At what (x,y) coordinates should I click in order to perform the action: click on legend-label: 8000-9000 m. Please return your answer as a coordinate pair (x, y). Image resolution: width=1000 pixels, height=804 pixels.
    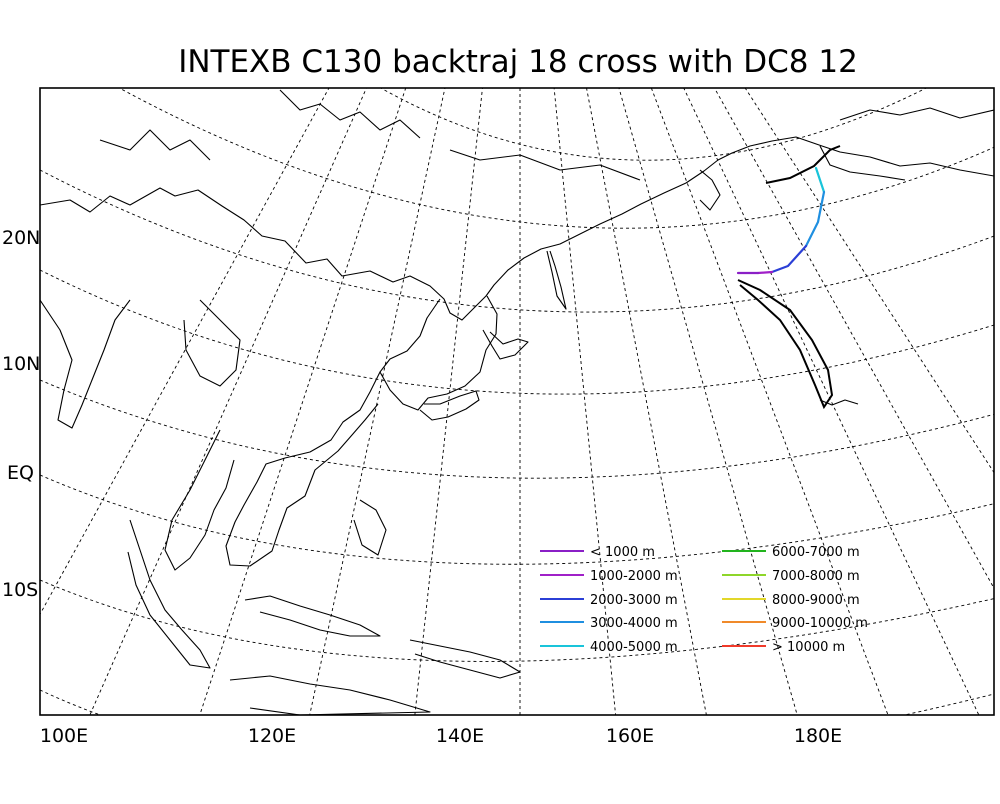
    Looking at the image, I should click on (816, 600).